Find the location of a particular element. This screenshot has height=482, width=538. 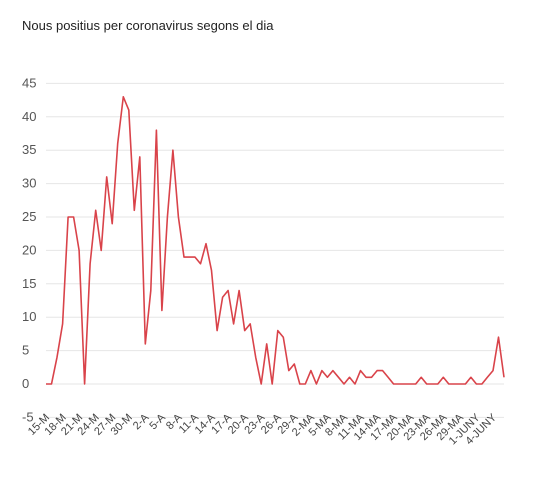

y-axis-ticks: -5 0 5 10 15 20 25 30 35 40 45 is located at coordinates (29, 249).